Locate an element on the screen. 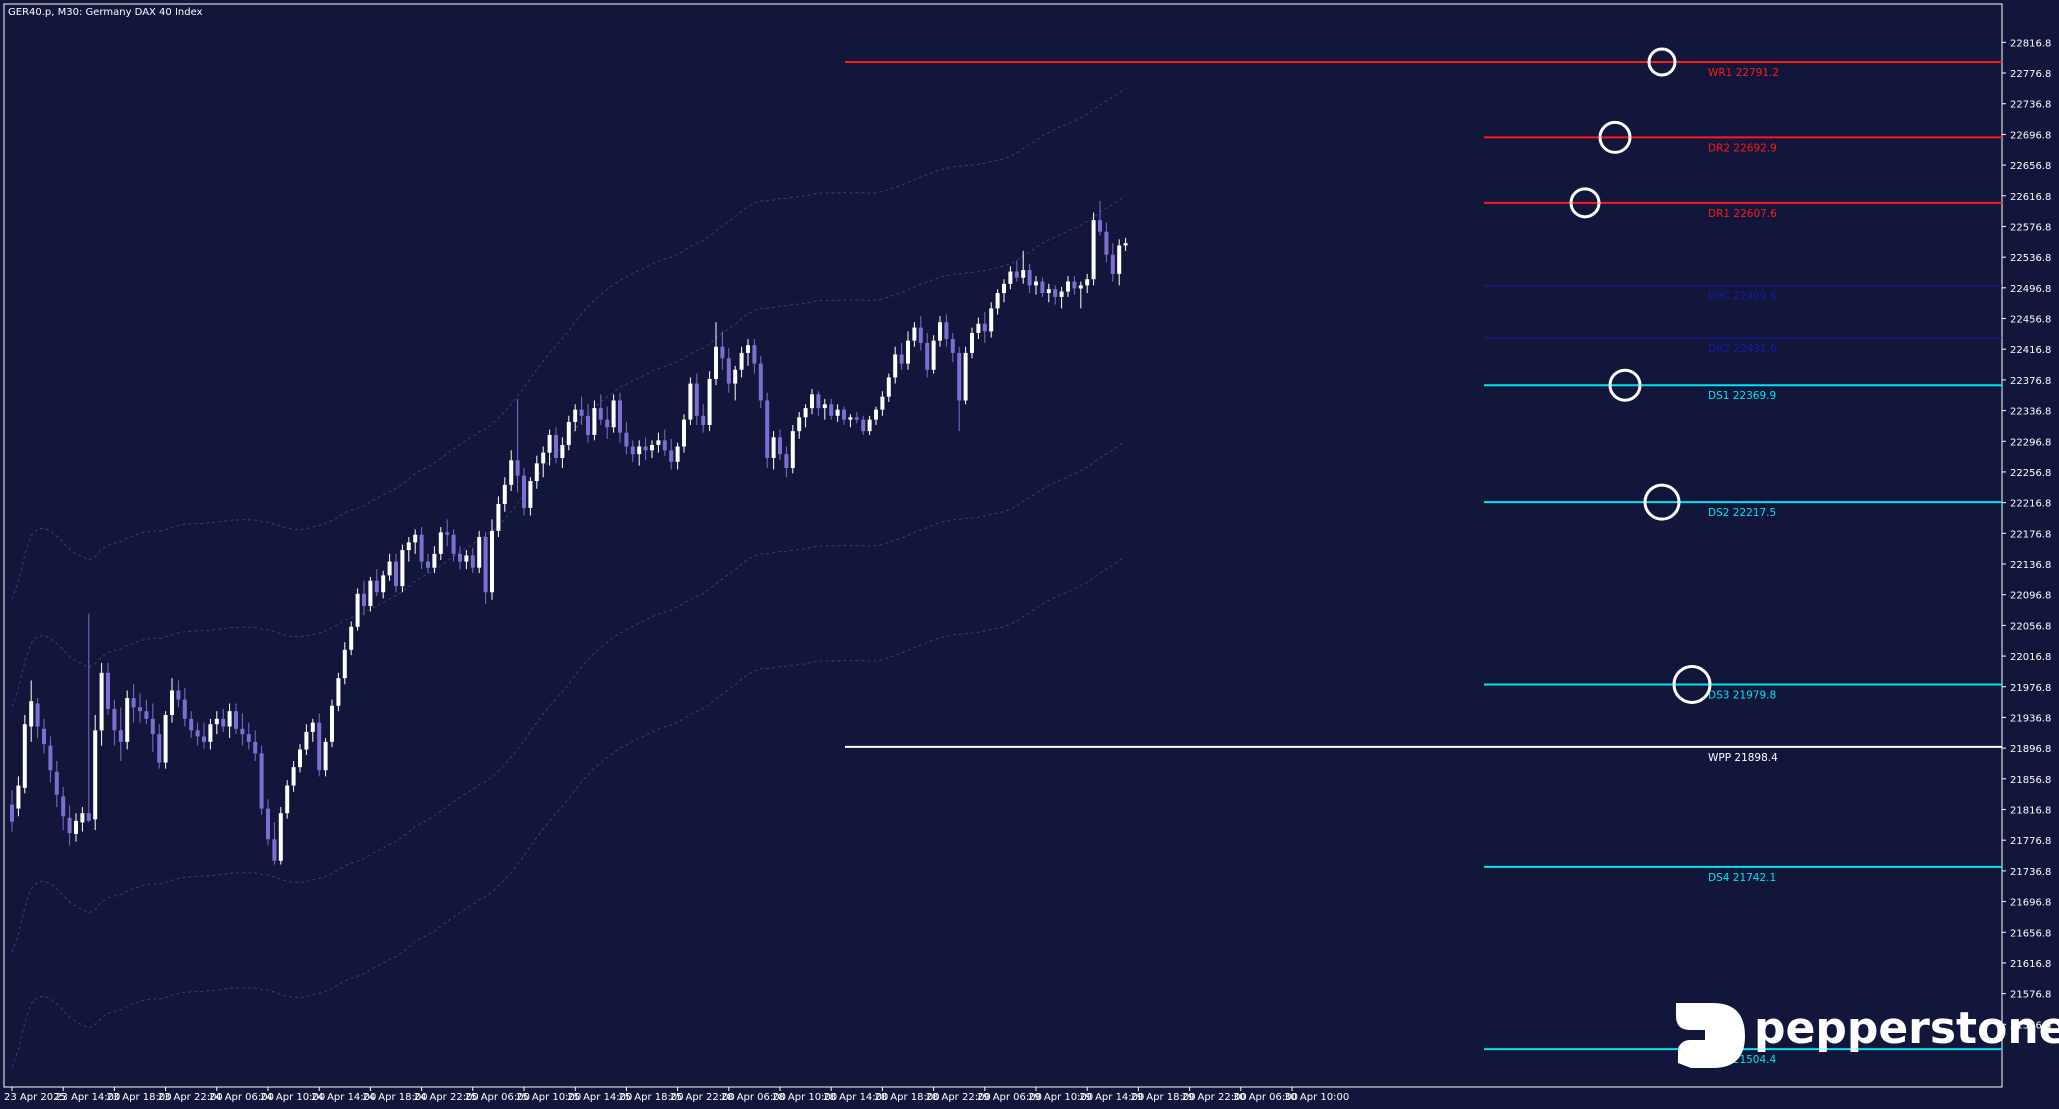 Image resolution: width=2059 pixels, height=1109 pixels. time-tick-label: 25 Apr 06:00 is located at coordinates (497, 1097).